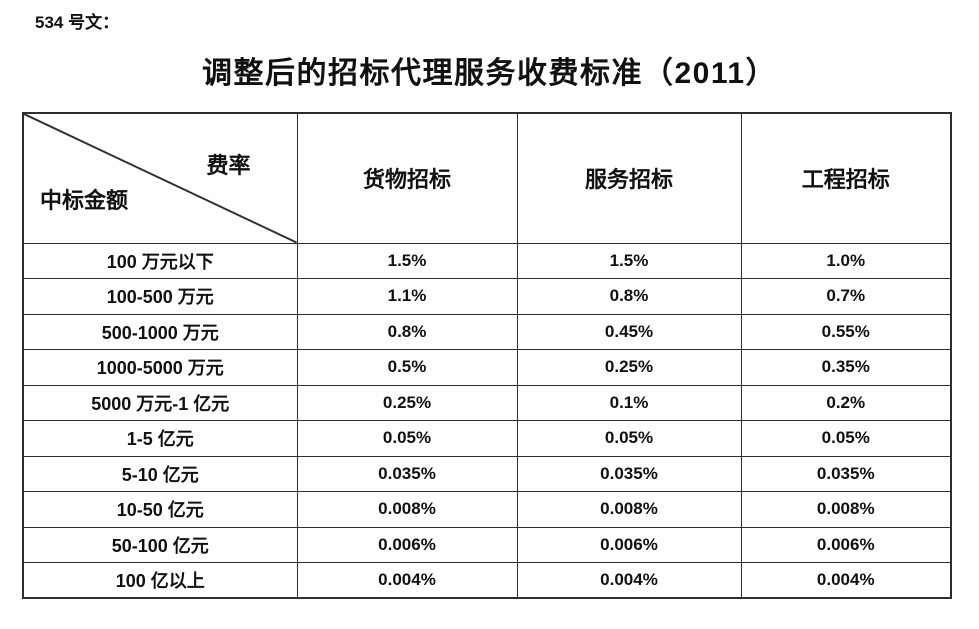  I want to click on fee-value: 0.55%, so click(846, 331).